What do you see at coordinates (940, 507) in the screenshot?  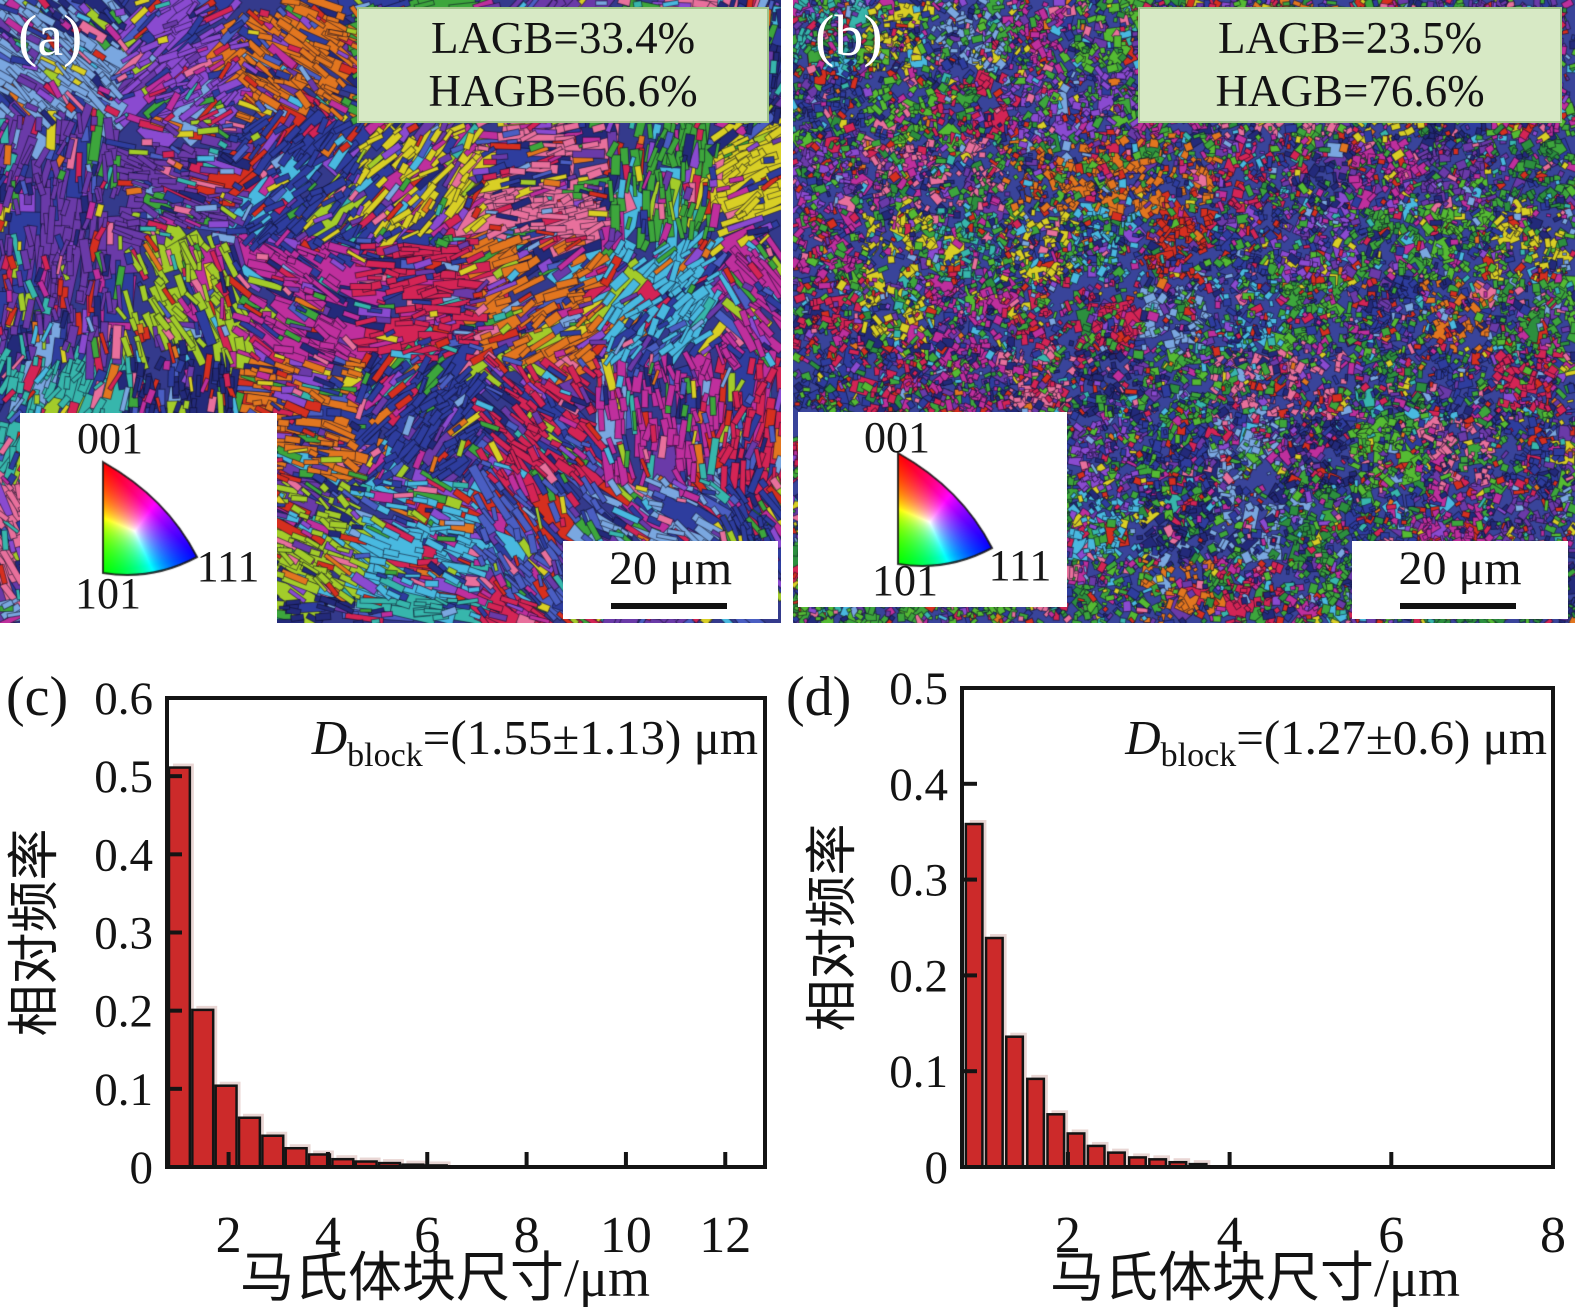 I see `ipf-color-triangle-b` at bounding box center [940, 507].